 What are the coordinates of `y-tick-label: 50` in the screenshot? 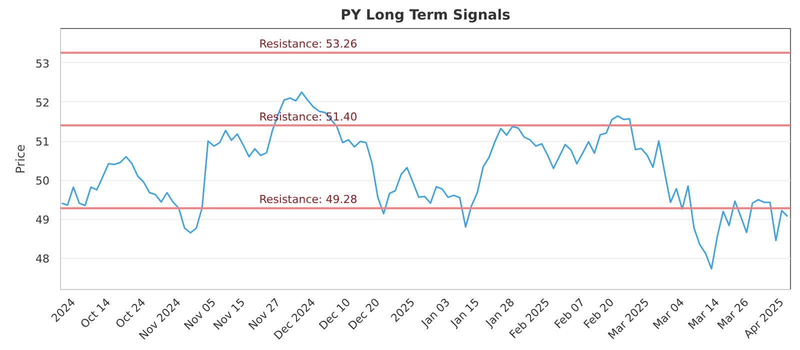 It's located at (43, 181).